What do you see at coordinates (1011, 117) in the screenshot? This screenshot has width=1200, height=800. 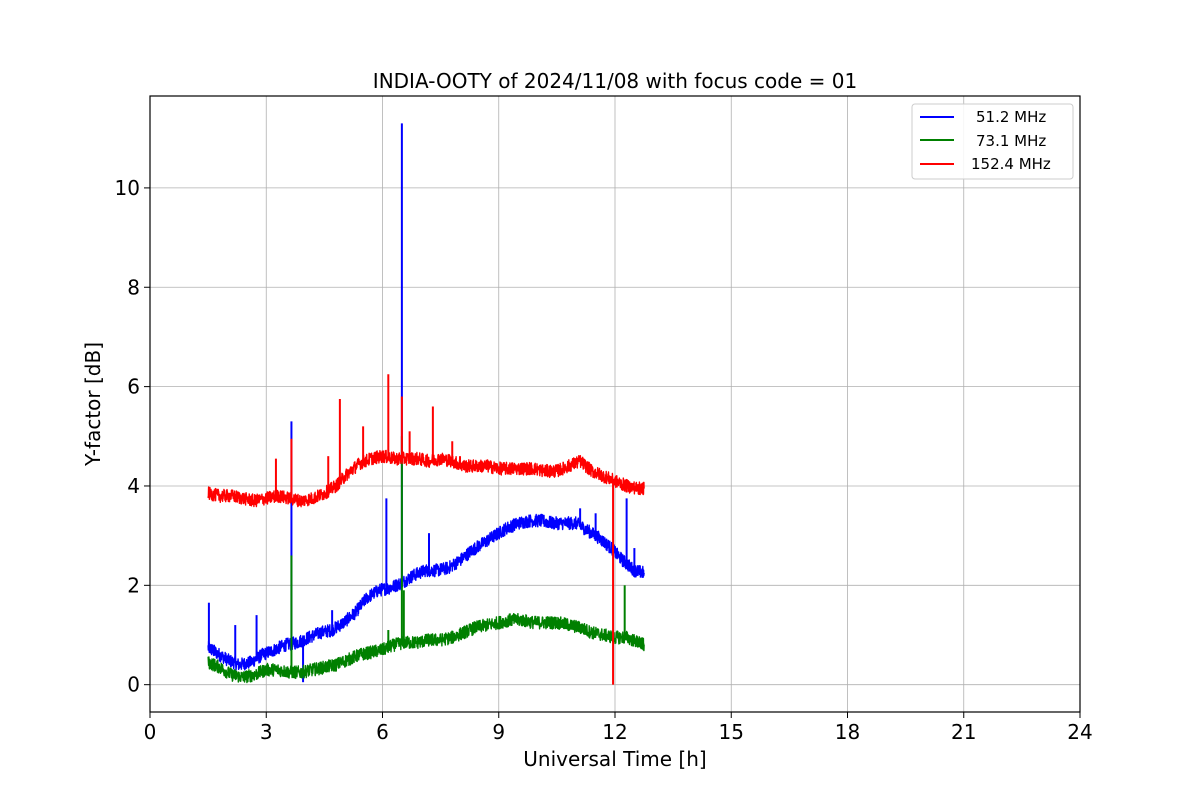 I see `legend-label-51mhz: 51.2 MHz` at bounding box center [1011, 117].